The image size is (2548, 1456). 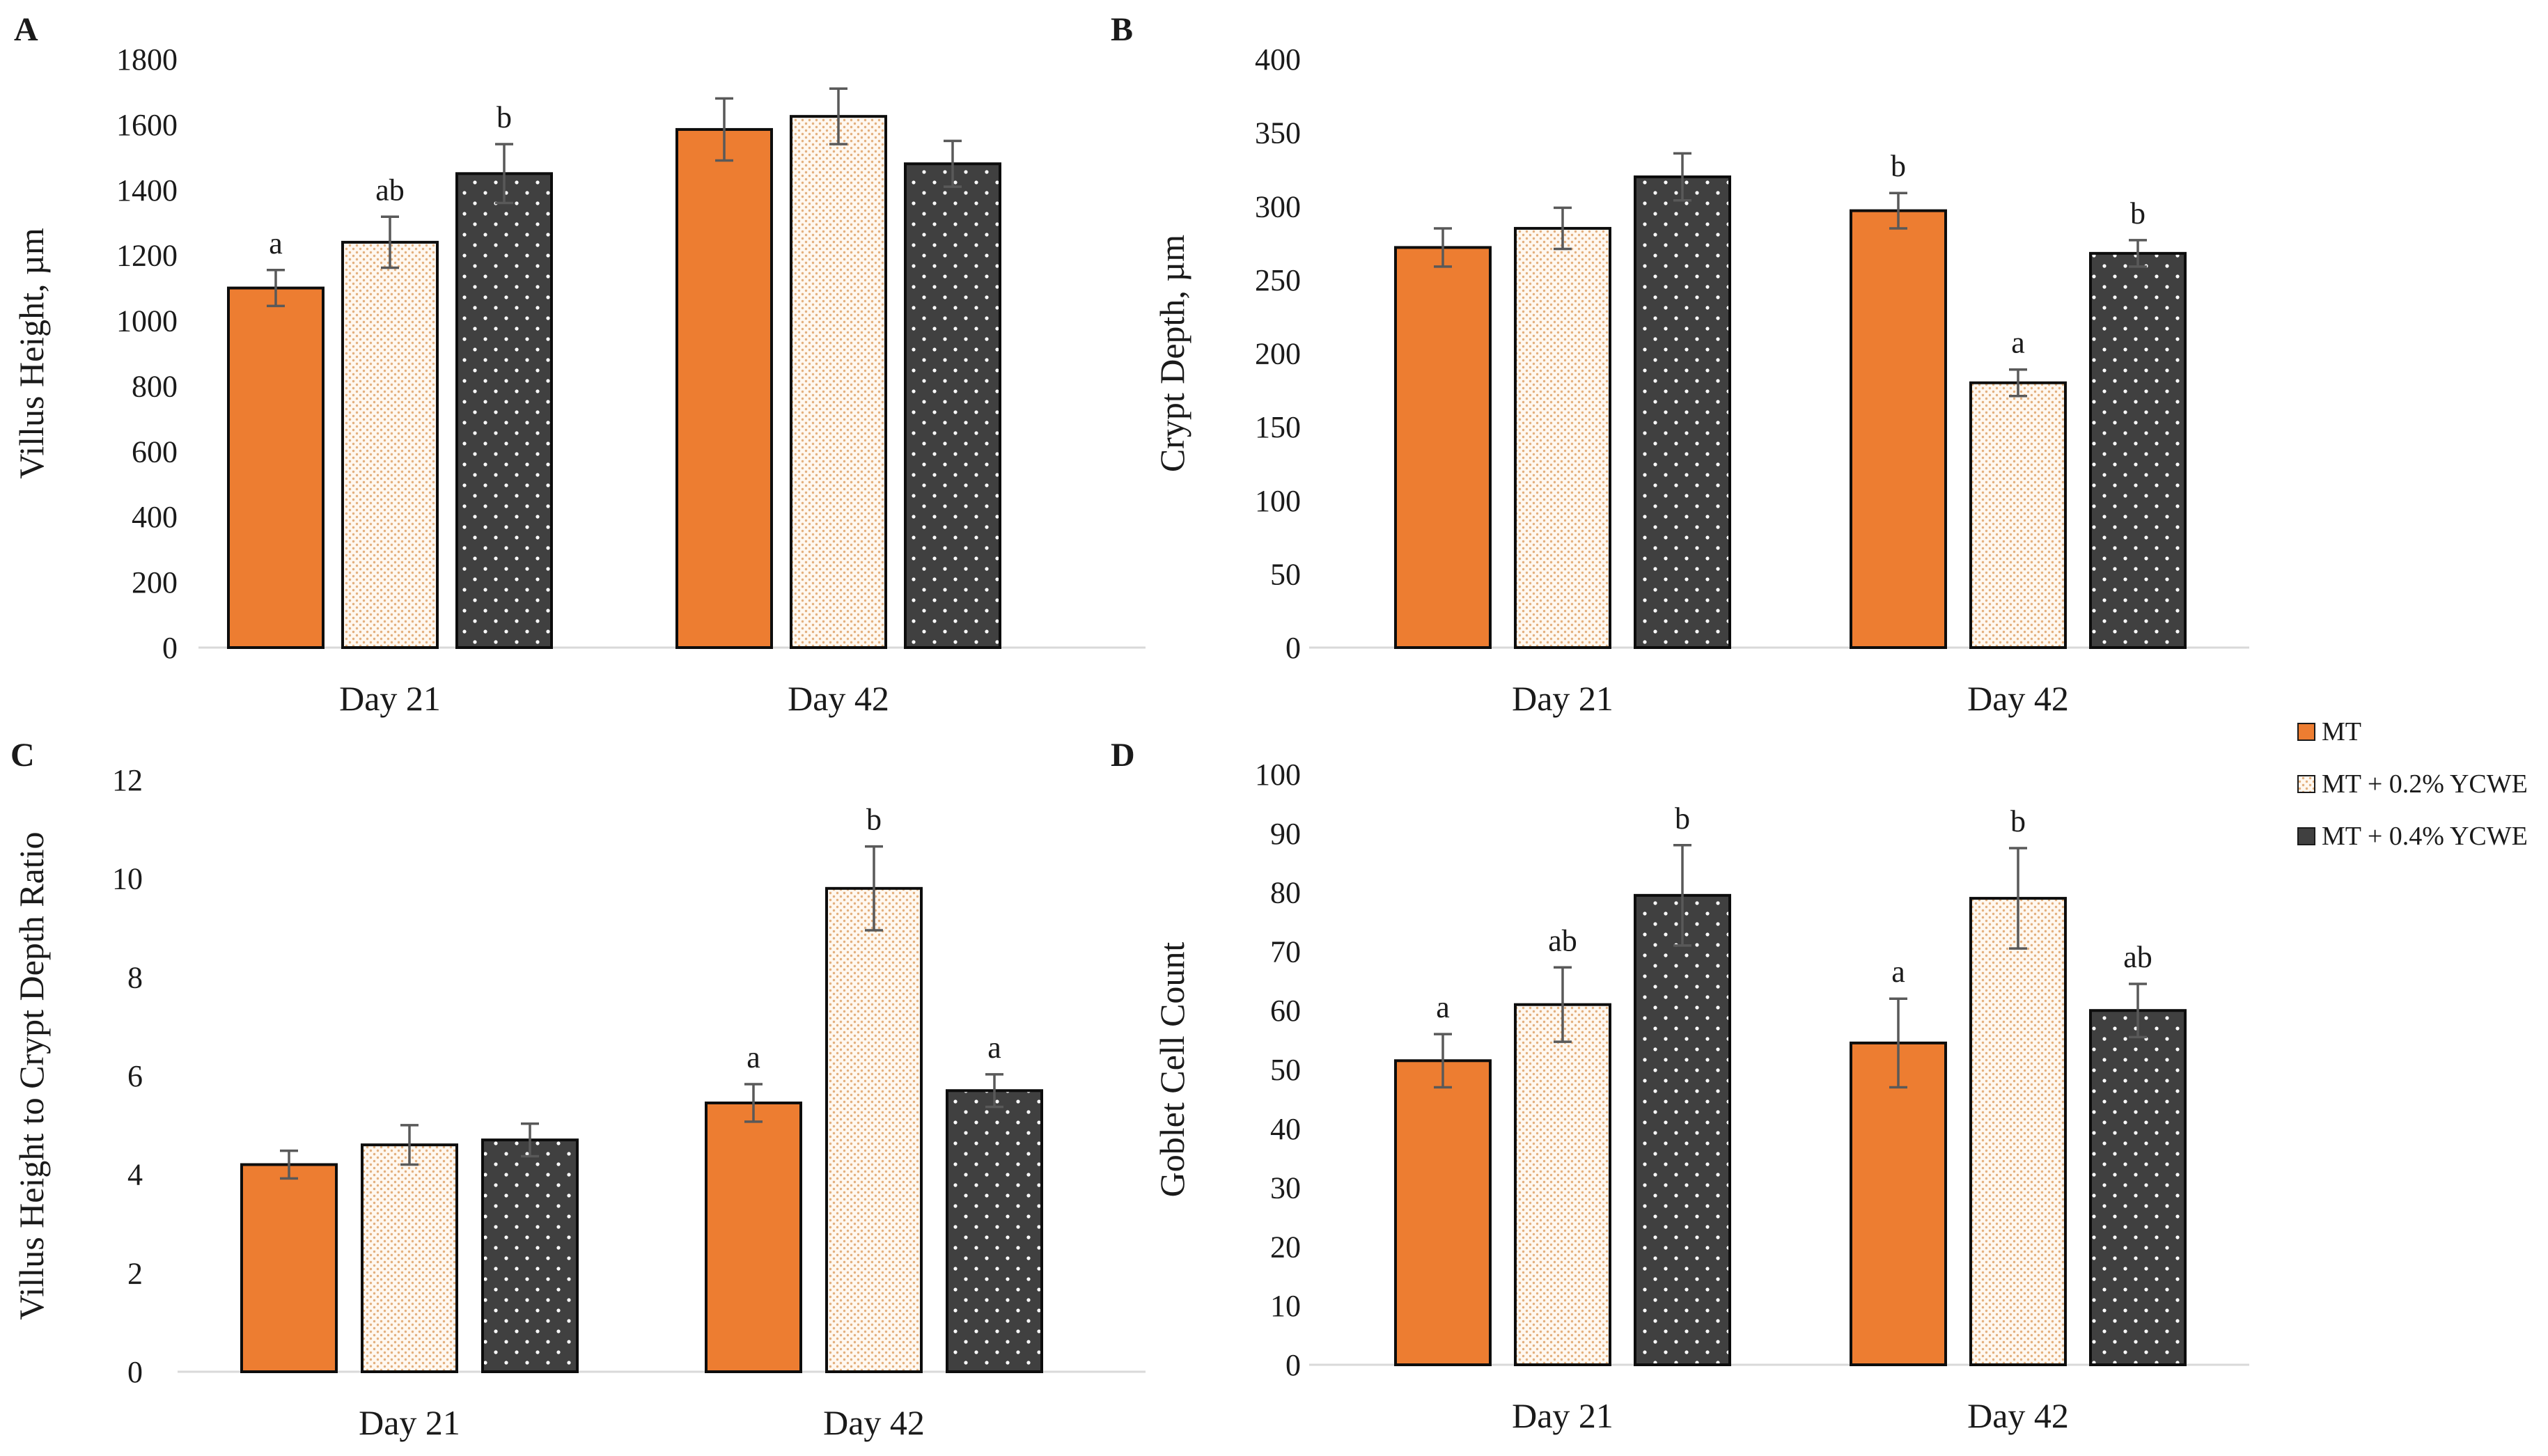 What do you see at coordinates (2412, 784) in the screenshot?
I see `legend: MT MT + 0.2% YCWE MT + 0.4% YCWE` at bounding box center [2412, 784].